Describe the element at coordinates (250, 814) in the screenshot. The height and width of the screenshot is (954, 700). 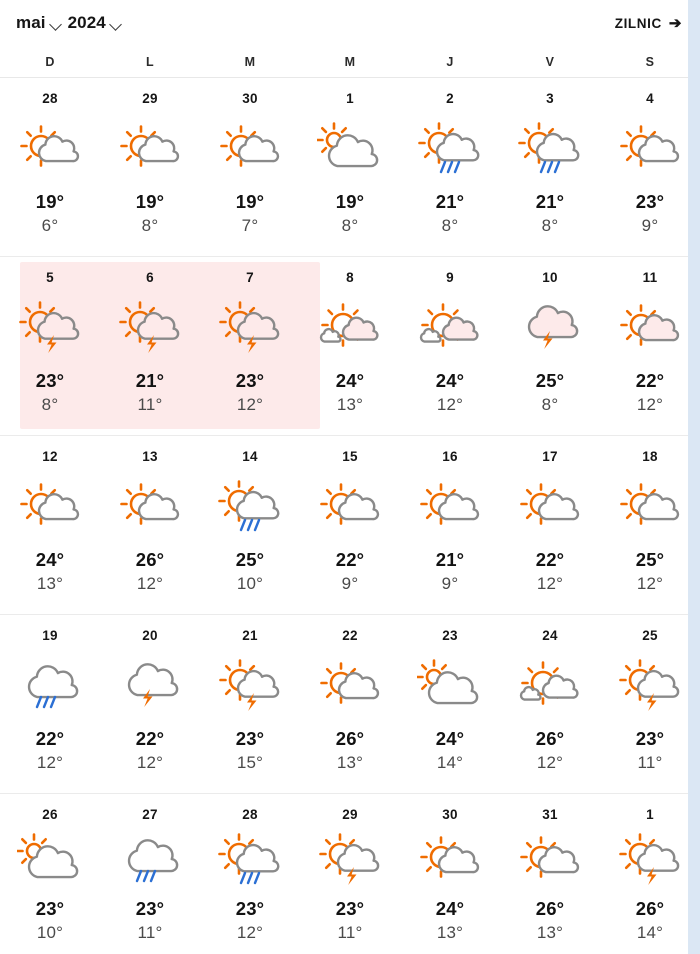
I see `day-number: 28` at that location.